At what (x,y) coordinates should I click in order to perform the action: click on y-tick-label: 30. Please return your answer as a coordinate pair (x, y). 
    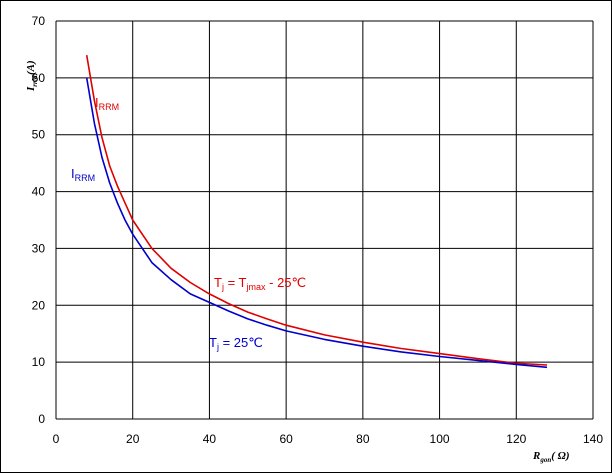
    Looking at the image, I should click on (39, 248).